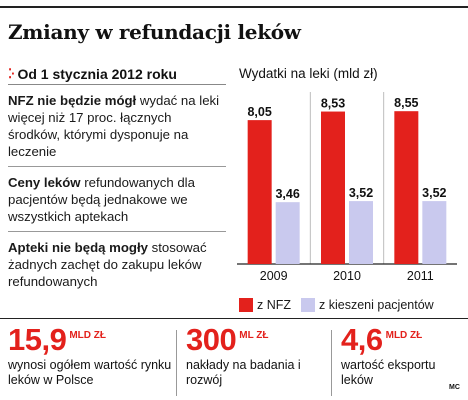 The height and width of the screenshot is (400, 468). I want to click on x-tick-label: 2011, so click(420, 276).